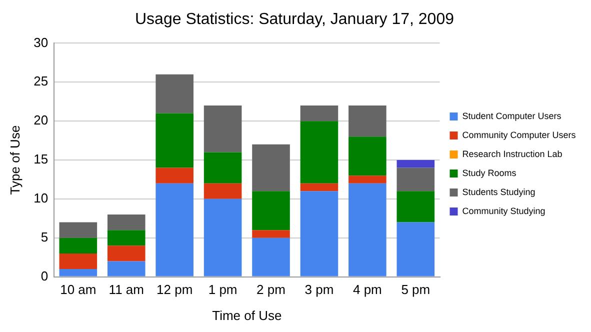  I want to click on x-tick-label: 5 pm, so click(415, 290).